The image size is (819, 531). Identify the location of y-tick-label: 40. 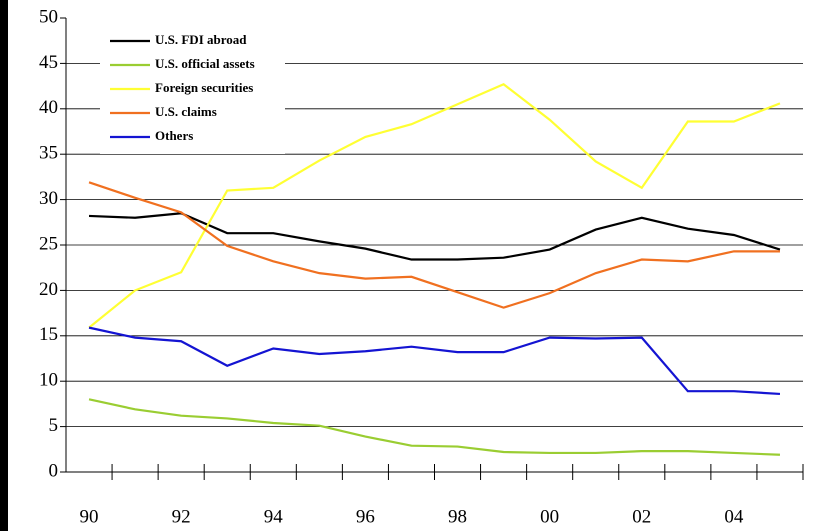
(48, 107).